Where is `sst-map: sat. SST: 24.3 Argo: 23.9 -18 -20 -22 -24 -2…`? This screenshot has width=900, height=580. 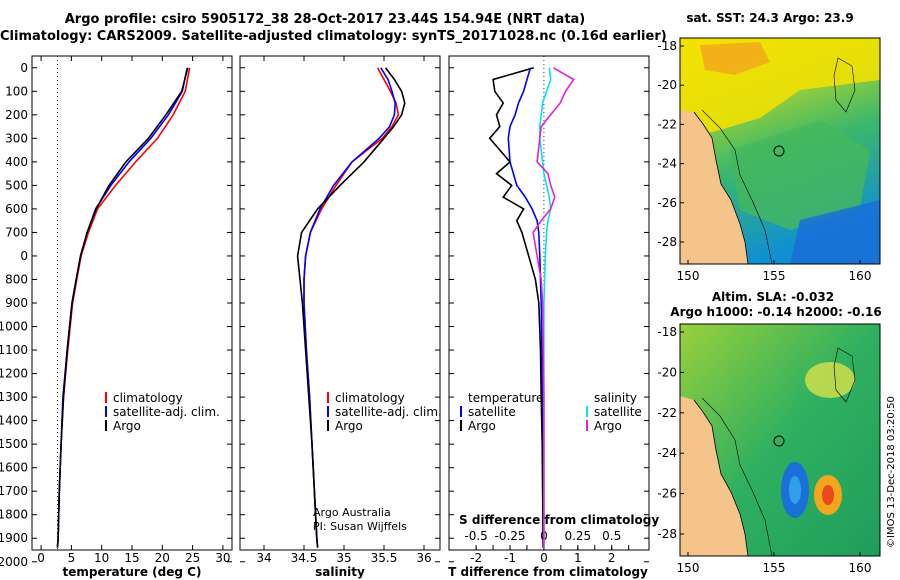 sst-map: sat. SST: 24.3 Argo: 23.9 -18 -20 -22 -24 -2… is located at coordinates (769, 147).